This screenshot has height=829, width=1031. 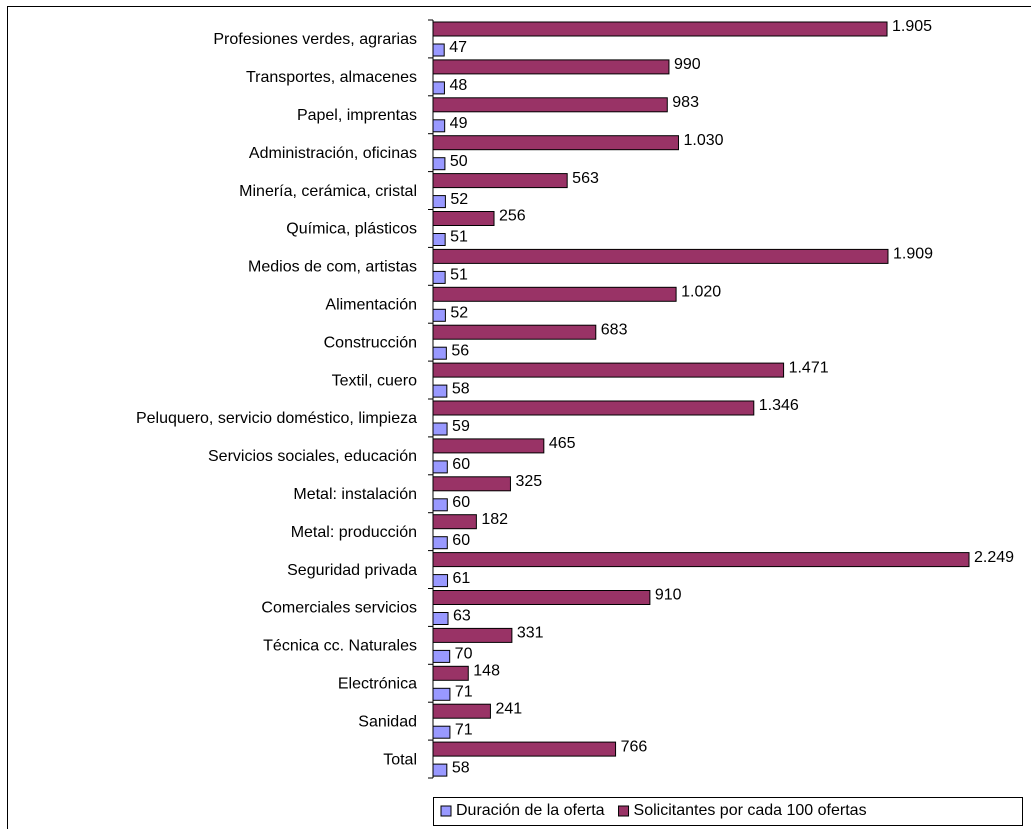 What do you see at coordinates (460, 350) in the screenshot?
I see `value-label: 56` at bounding box center [460, 350].